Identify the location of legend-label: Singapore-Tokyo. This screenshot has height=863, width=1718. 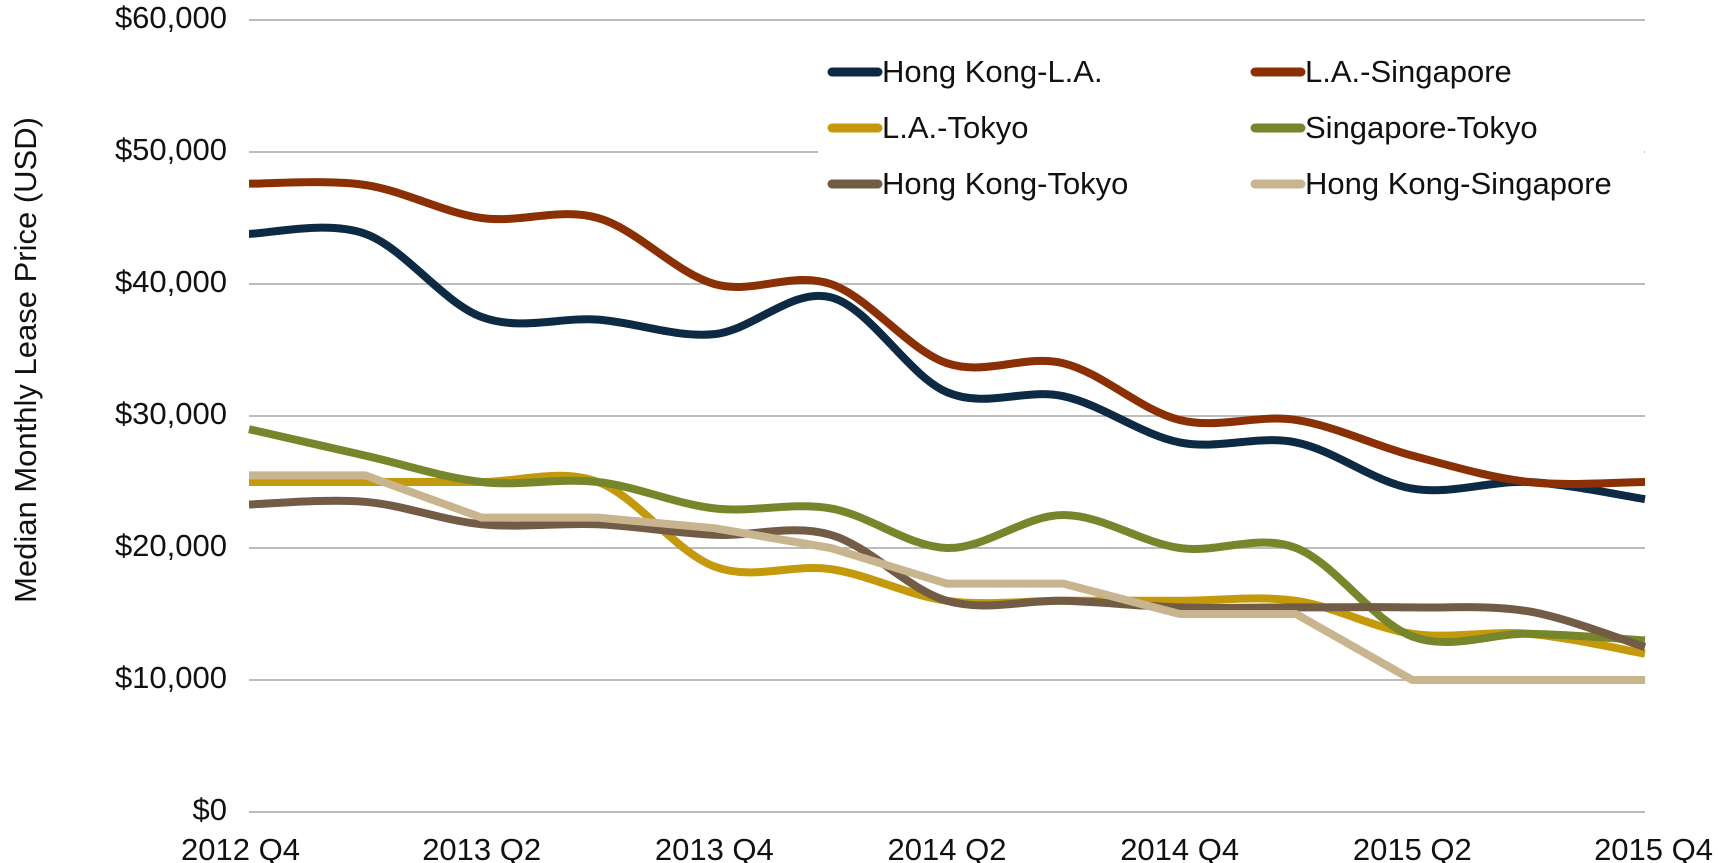
(1421, 127).